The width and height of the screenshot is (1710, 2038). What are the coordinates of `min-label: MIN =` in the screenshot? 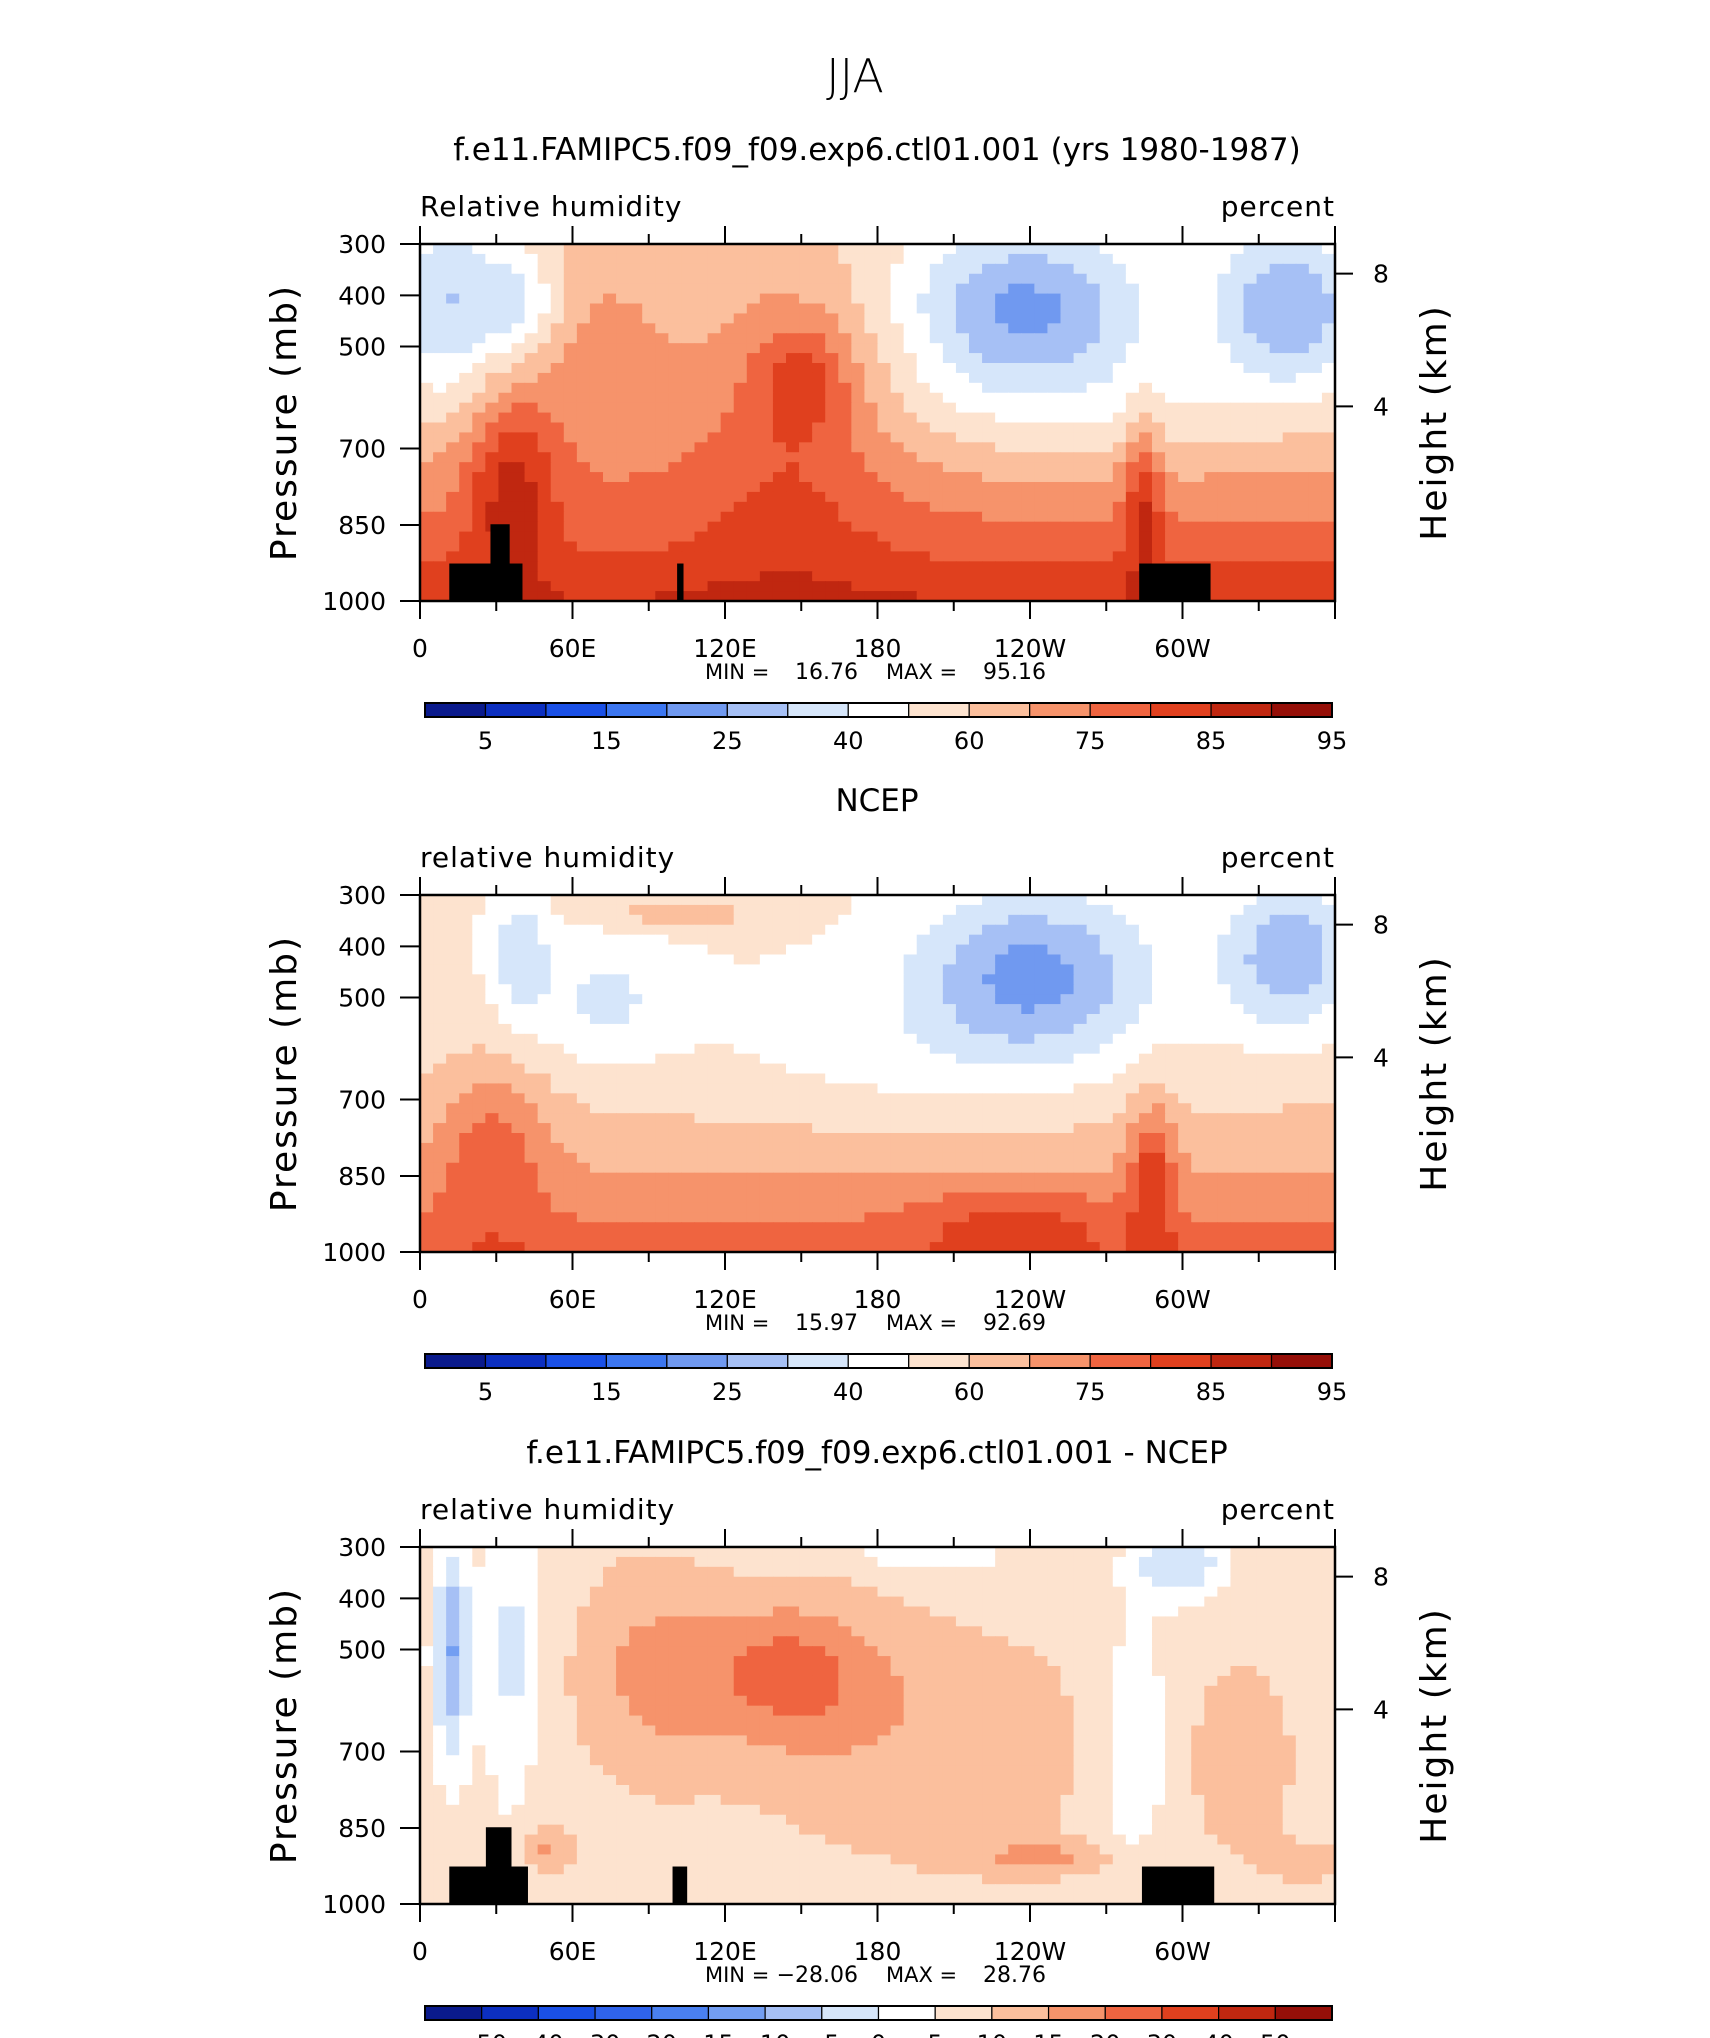 It's located at (737, 672).